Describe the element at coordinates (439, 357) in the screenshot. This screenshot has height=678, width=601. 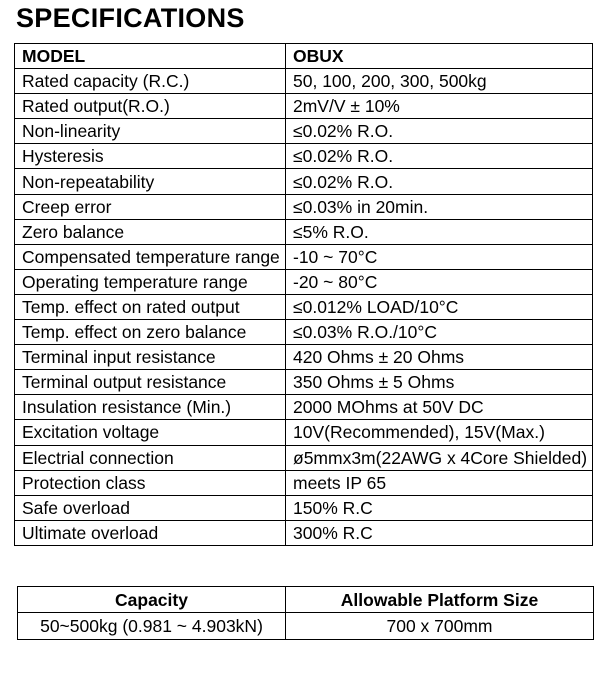
I see `spec-value-cell: 420 Ohms ± 20 Ohms` at that location.